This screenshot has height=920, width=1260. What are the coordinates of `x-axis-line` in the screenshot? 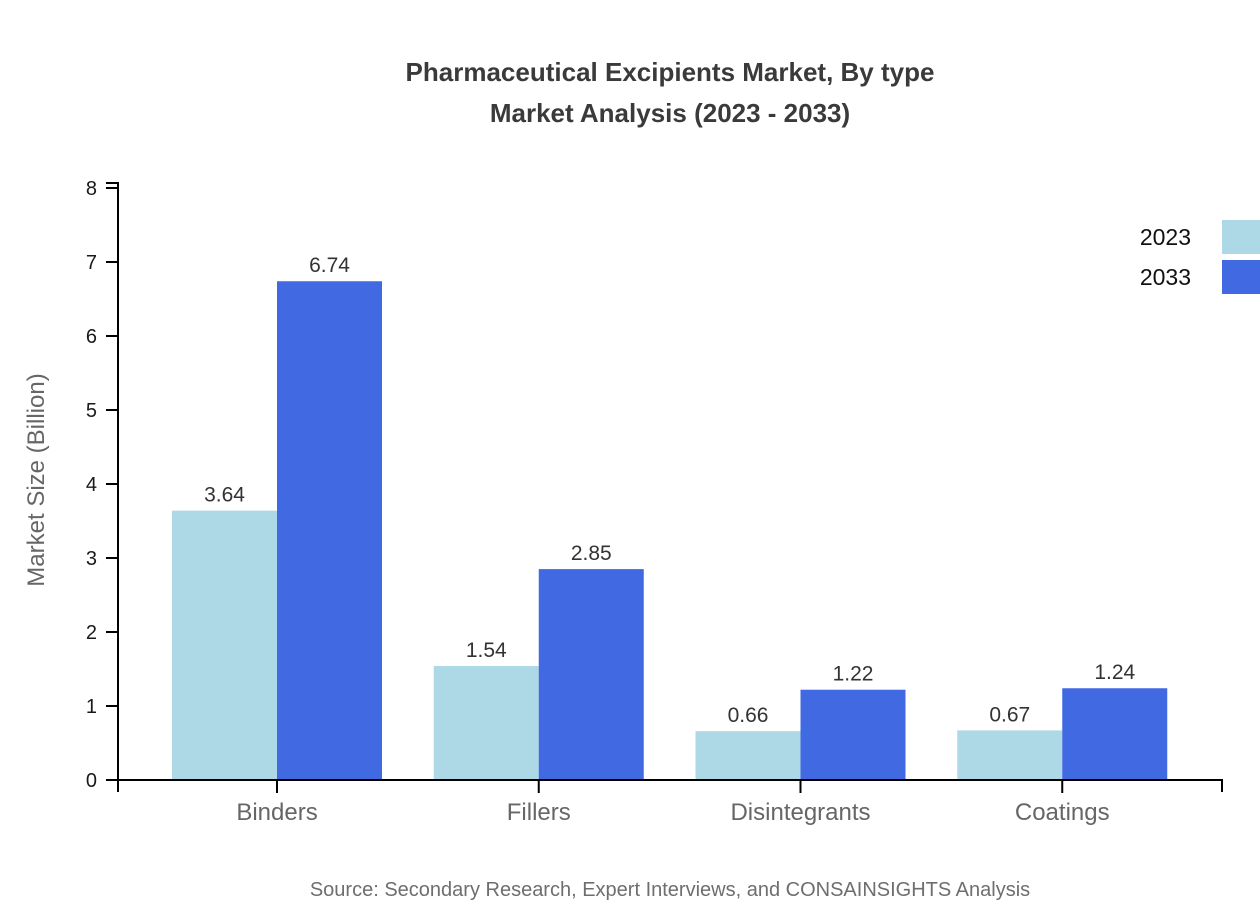 It's located at (670, 785).